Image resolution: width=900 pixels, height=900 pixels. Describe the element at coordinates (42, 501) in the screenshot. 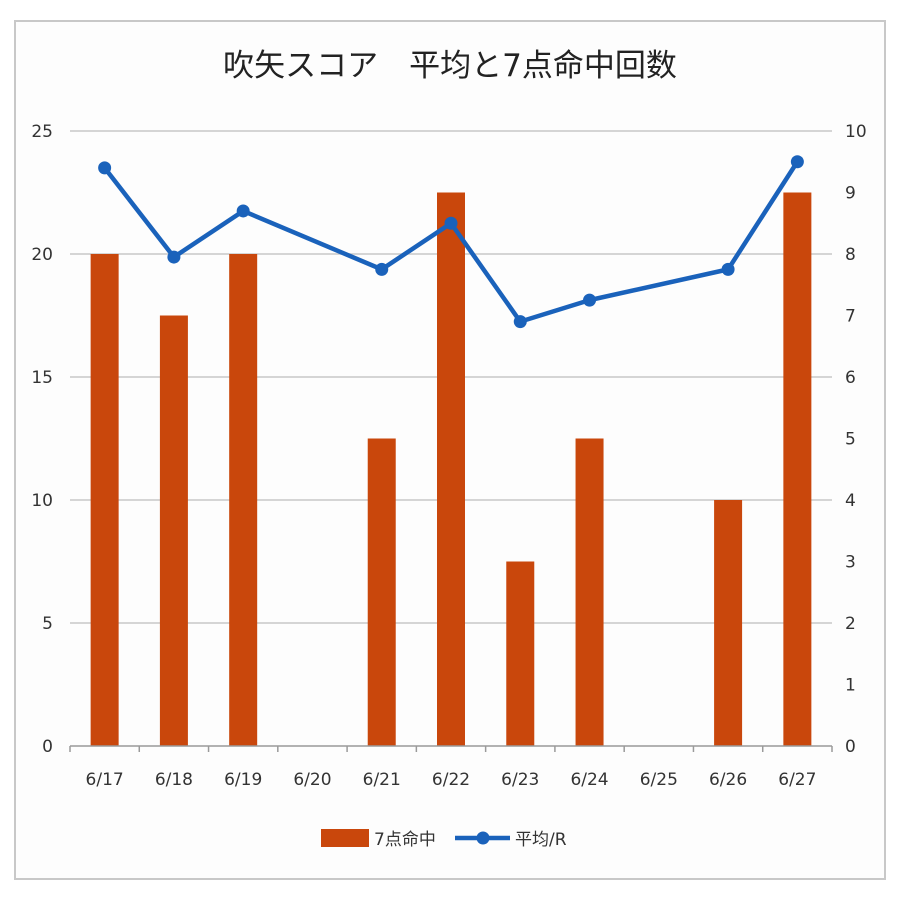

I see `y-left-tick-label: 10` at that location.